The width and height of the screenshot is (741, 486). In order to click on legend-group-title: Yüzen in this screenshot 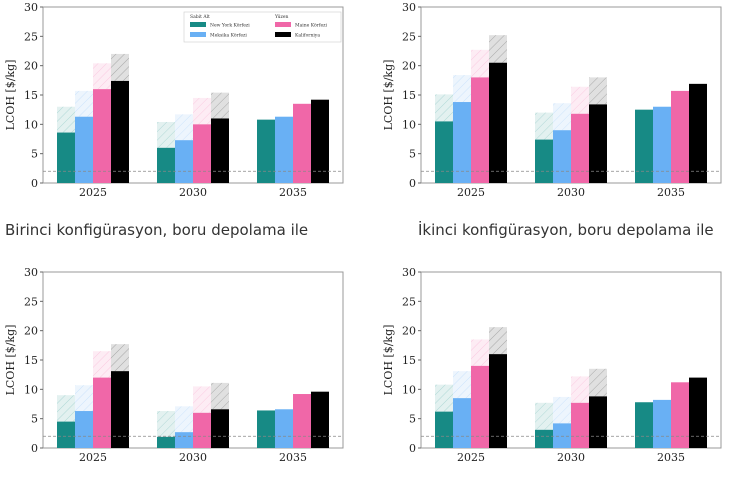, I will do `click(281, 17)`.